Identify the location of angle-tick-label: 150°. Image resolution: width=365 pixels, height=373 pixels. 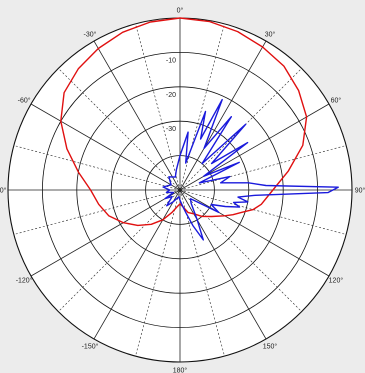
(270, 346).